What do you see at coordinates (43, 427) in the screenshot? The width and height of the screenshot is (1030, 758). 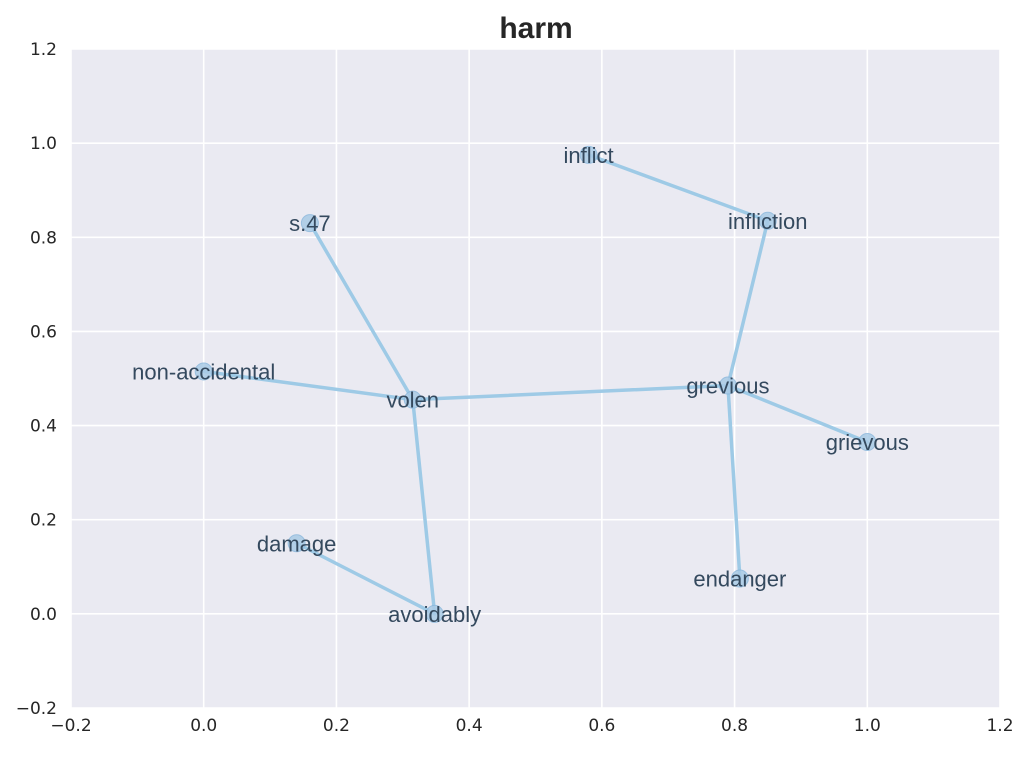 I see `y-tick-label: 0.4` at bounding box center [43, 427].